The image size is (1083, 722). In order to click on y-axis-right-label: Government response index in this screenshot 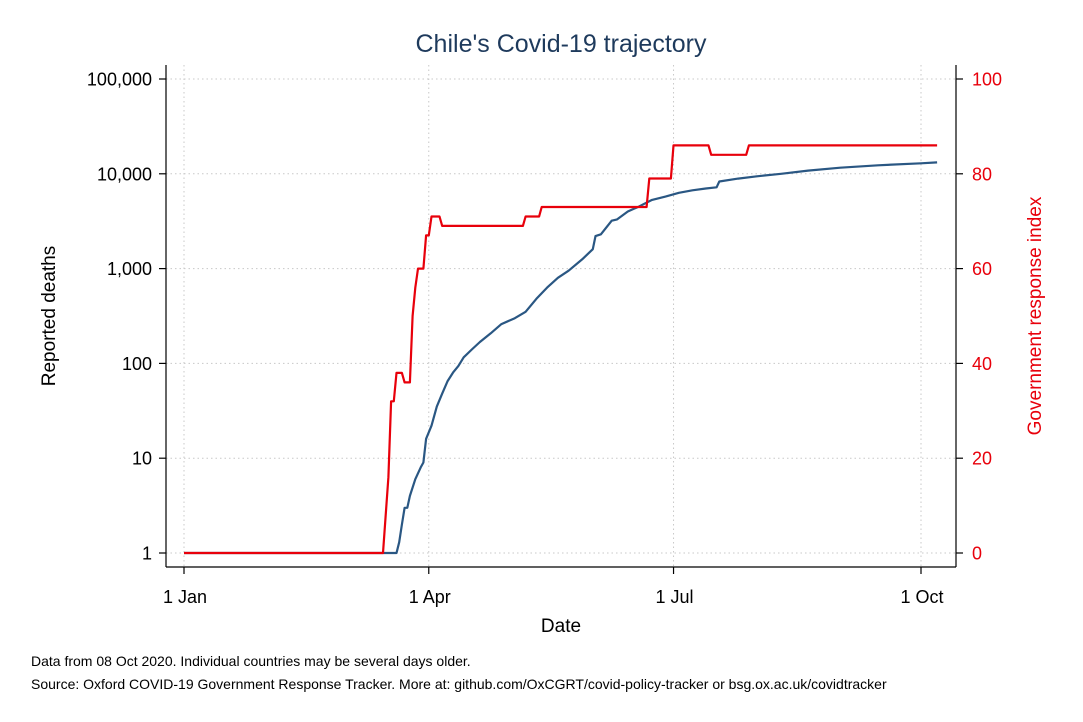, I will do `click(1035, 315)`.